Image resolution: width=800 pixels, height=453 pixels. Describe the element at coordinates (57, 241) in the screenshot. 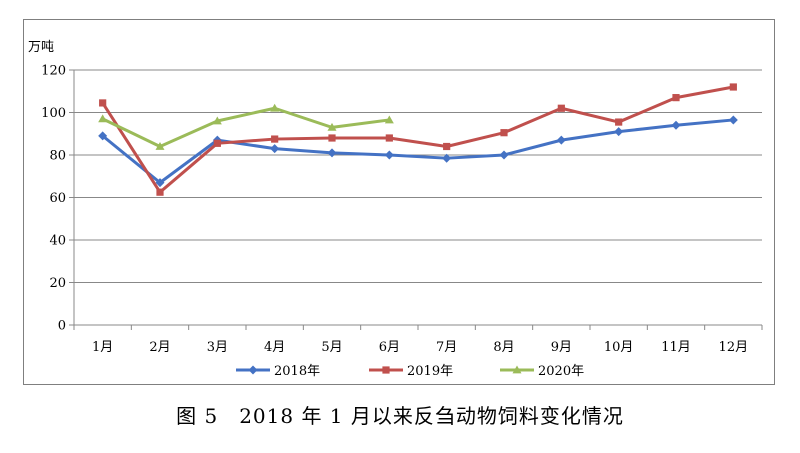

I see `y-tick-label: 40` at that location.